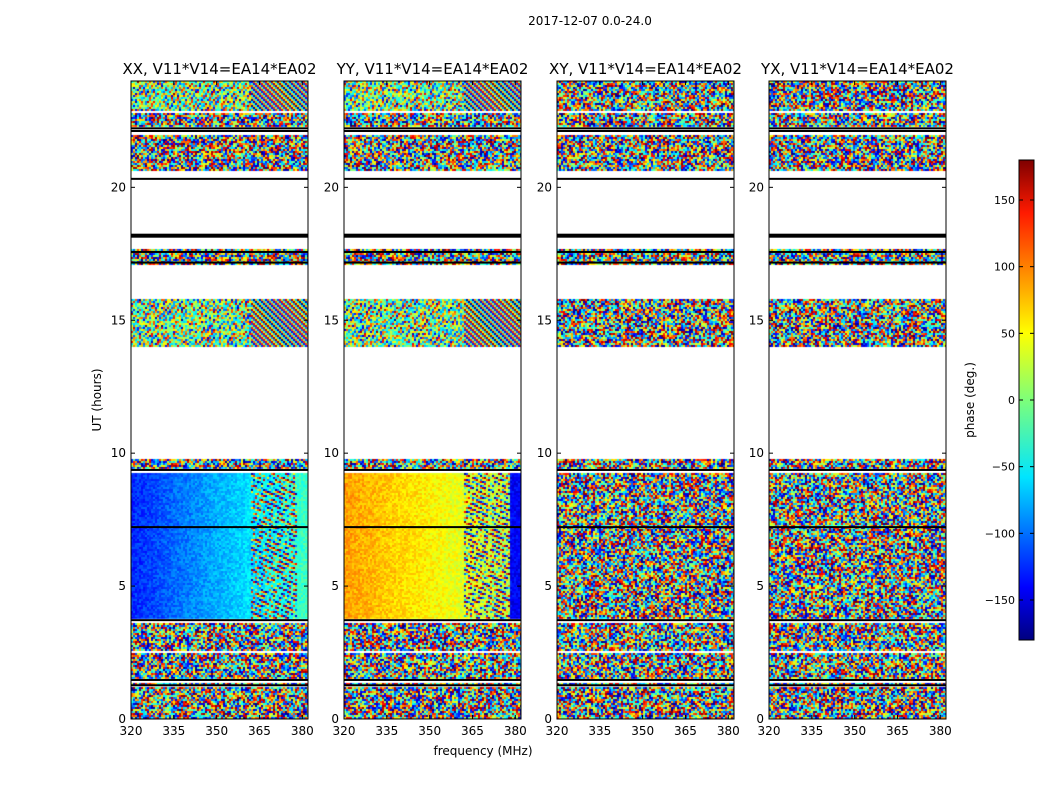 Image resolution: width=1050 pixels, height=800 pixels. What do you see at coordinates (219, 69) in the screenshot?
I see `panel-title: XX, V11*V14=EA14*EA02` at bounding box center [219, 69].